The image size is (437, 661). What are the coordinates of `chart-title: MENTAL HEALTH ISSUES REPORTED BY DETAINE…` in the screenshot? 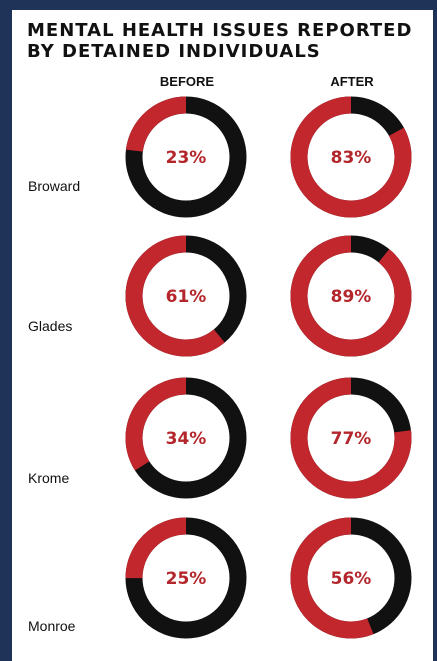 It's located at (220, 41).